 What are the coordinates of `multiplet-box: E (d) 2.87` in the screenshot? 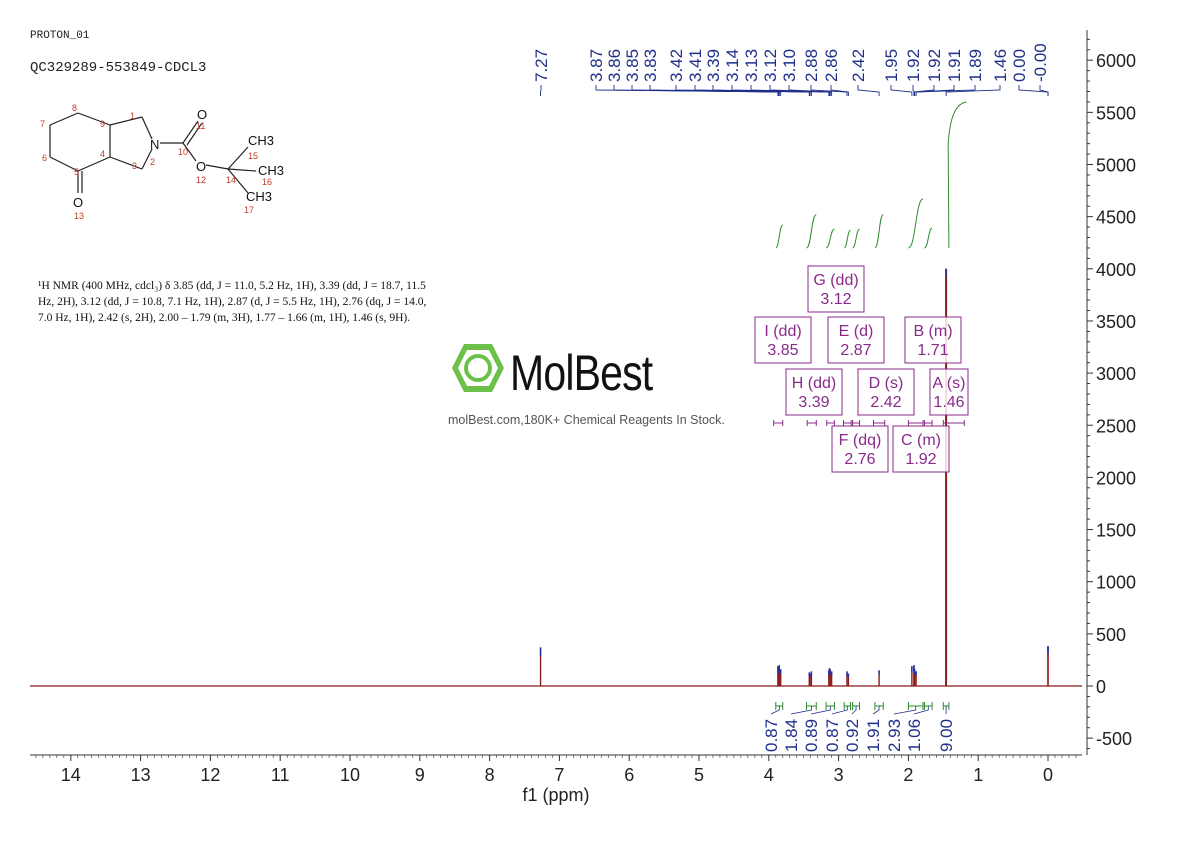 It's located at (856, 340).